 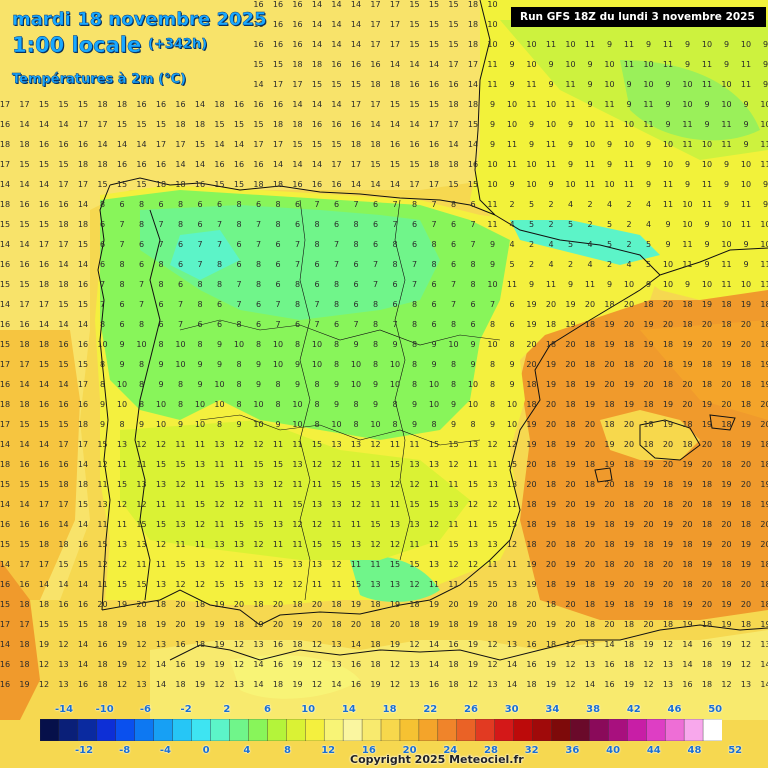 What do you see at coordinates (511, 709) in the screenshot?
I see `color-scale-top-label: 30` at bounding box center [511, 709].